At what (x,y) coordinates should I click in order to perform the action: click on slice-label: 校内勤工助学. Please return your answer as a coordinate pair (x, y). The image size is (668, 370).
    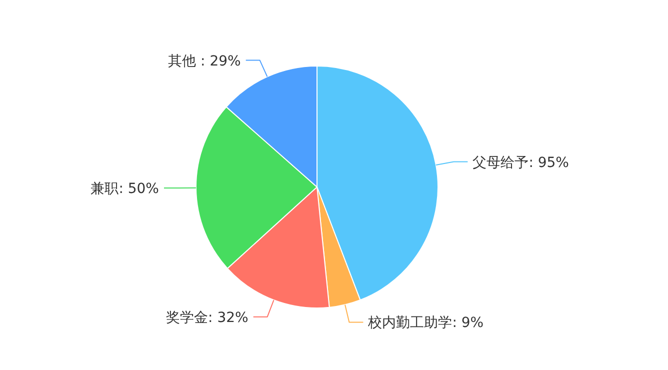
    Looking at the image, I should click on (409, 323).